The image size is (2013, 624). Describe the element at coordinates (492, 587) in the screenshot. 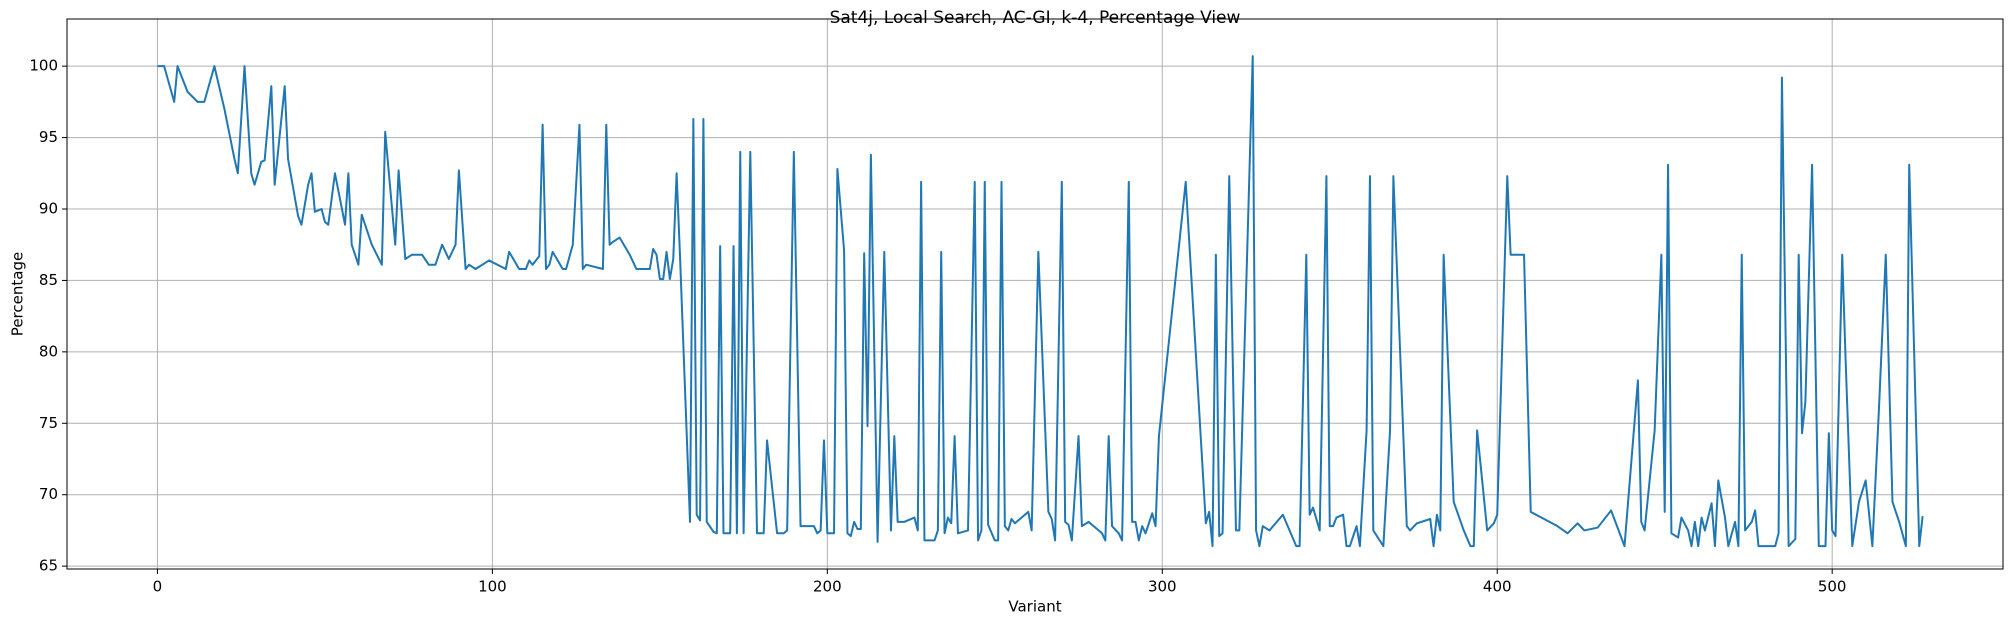

I see `x-tick-label: 100` at that location.